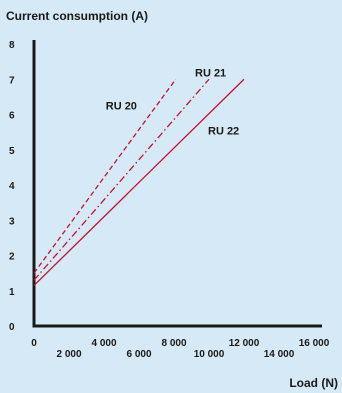 The width and height of the screenshot is (342, 393). What do you see at coordinates (12, 151) in the screenshot?
I see `y-tick-label: 5` at bounding box center [12, 151].